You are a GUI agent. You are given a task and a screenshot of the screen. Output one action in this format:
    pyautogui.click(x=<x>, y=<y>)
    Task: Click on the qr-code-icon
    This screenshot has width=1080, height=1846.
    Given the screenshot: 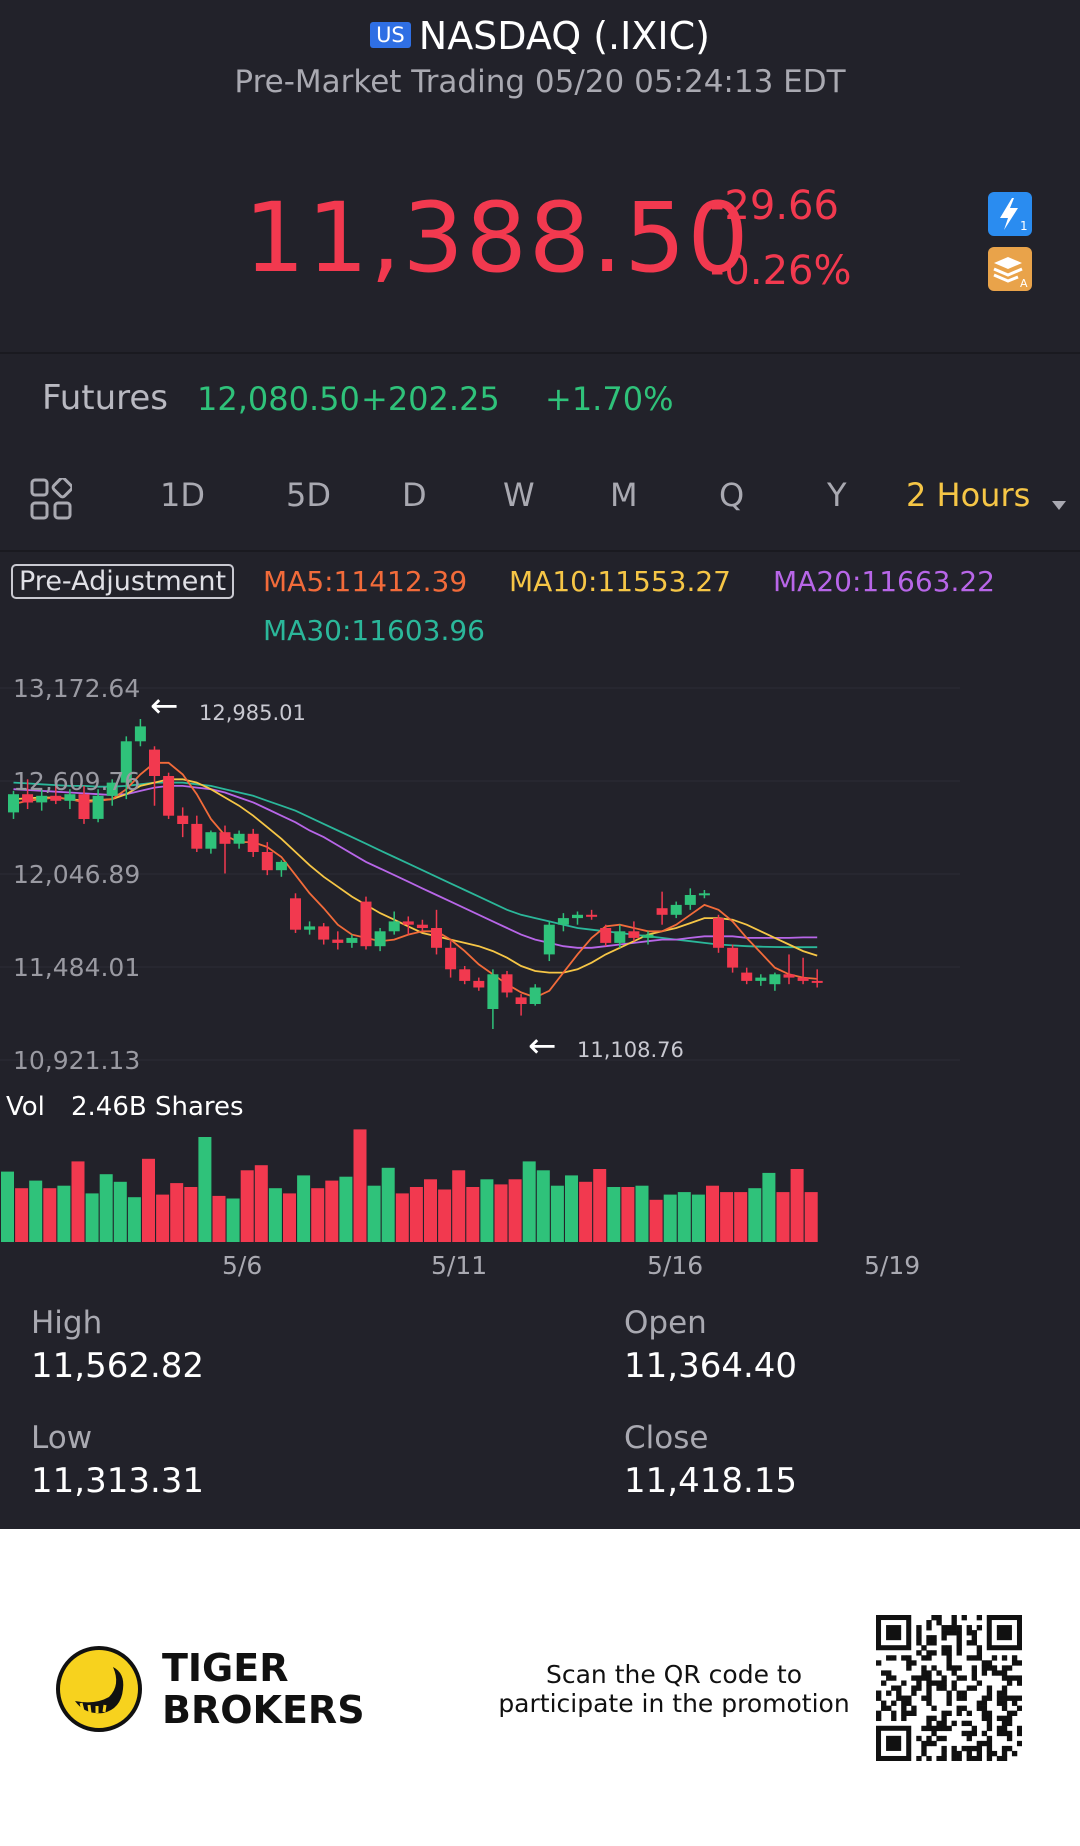 What is the action you would take?
    pyautogui.click(x=949, y=1688)
    